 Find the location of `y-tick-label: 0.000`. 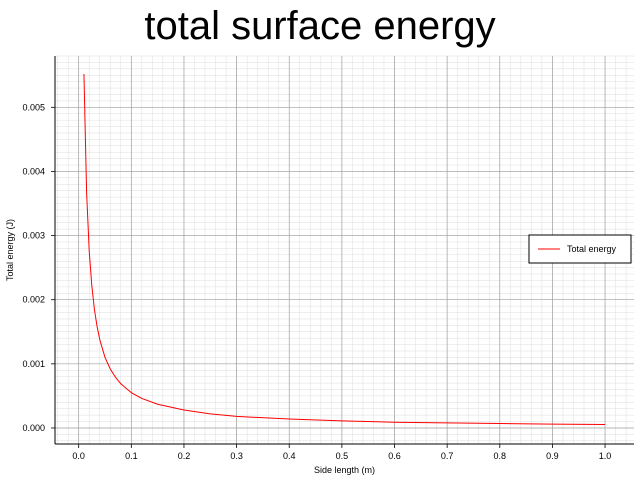

y-tick-label: 0.000 is located at coordinates (33, 428).